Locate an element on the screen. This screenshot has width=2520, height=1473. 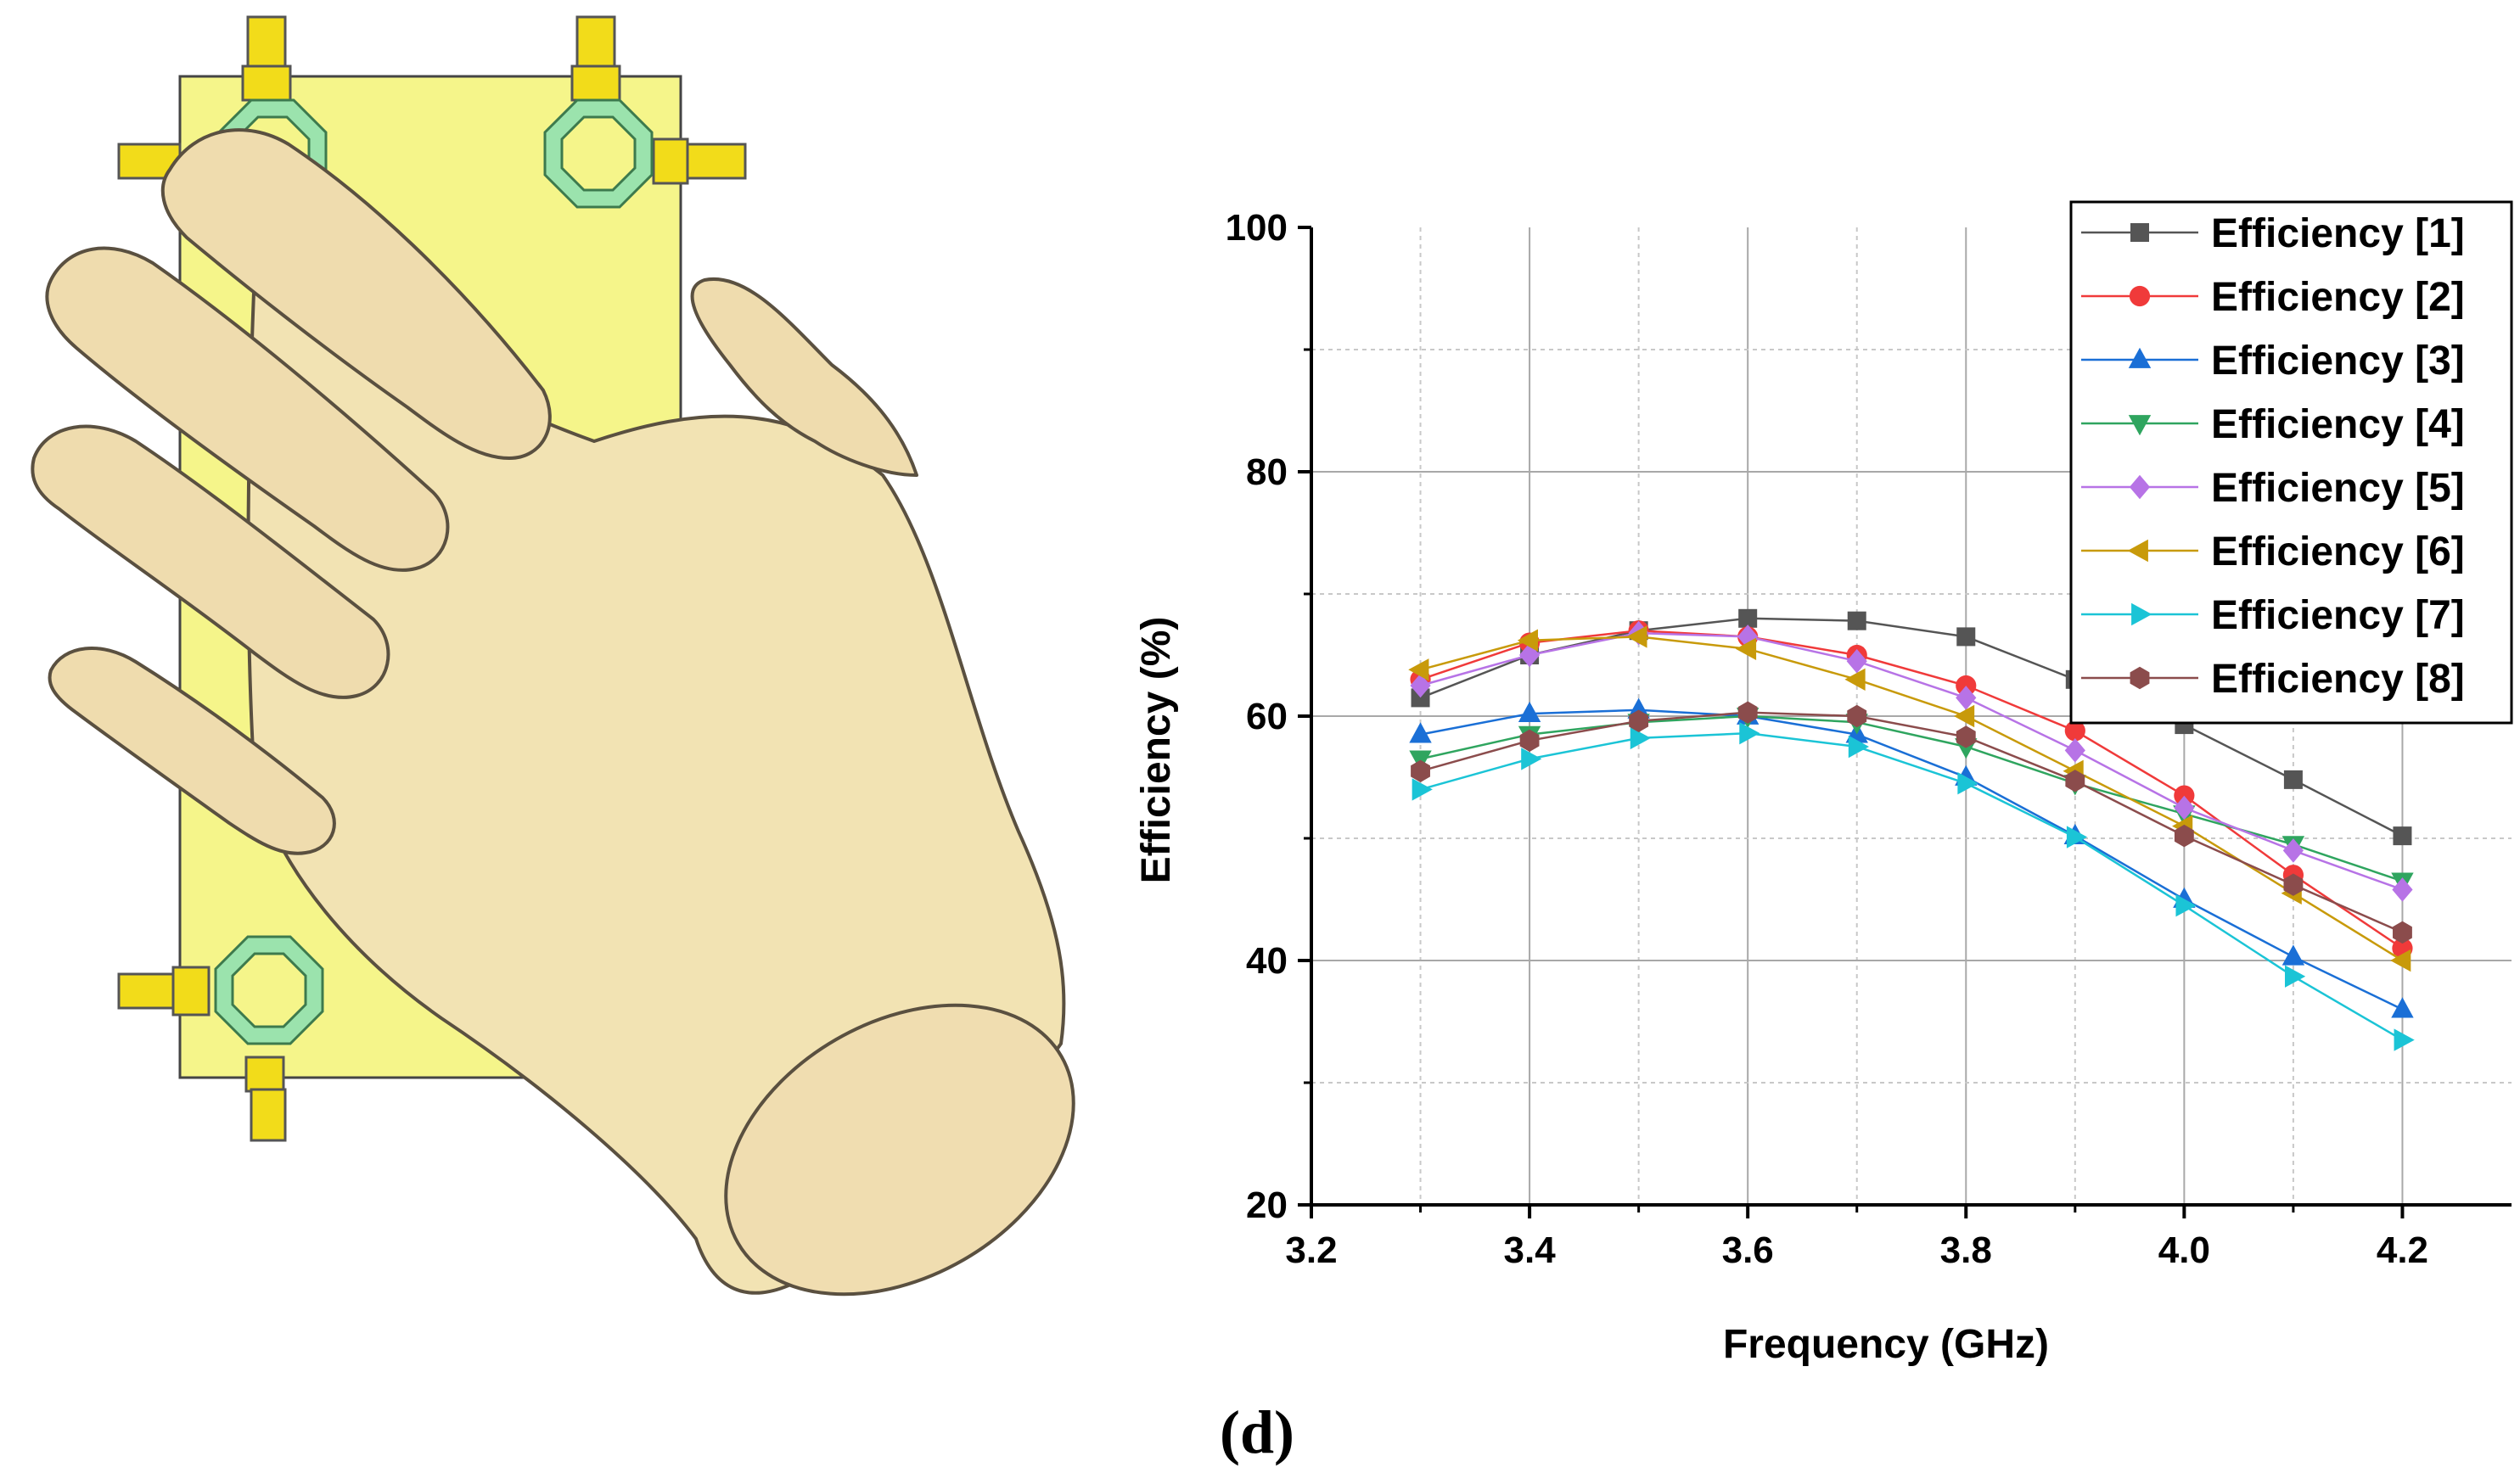
hand-finger-middle is located at coordinates (247, 409).